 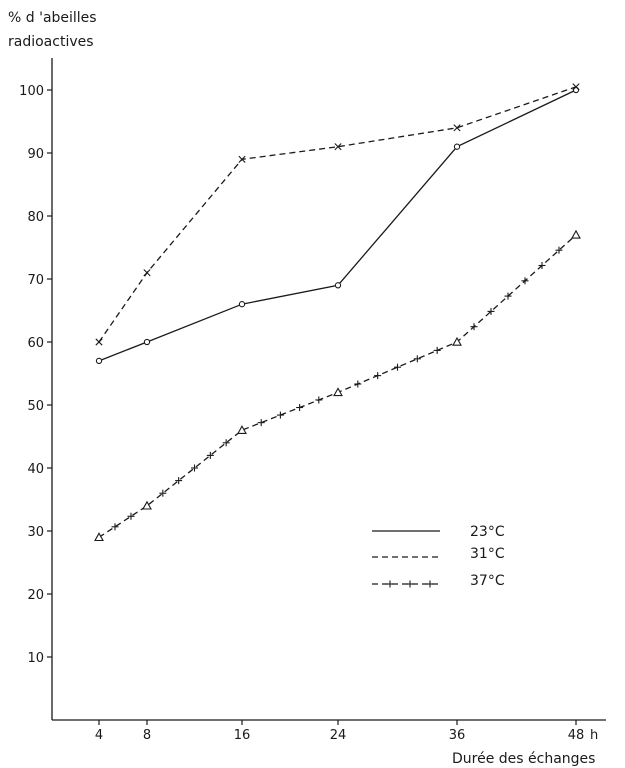 What do you see at coordinates (594, 735) in the screenshot?
I see `x-unit-label: h` at bounding box center [594, 735].